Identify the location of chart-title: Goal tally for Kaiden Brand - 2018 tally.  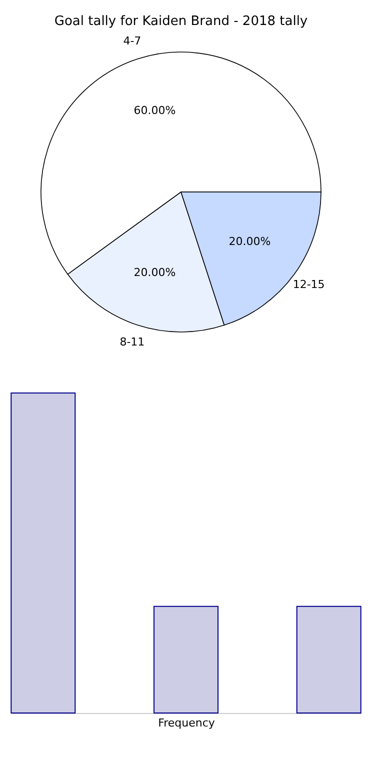
(181, 21).